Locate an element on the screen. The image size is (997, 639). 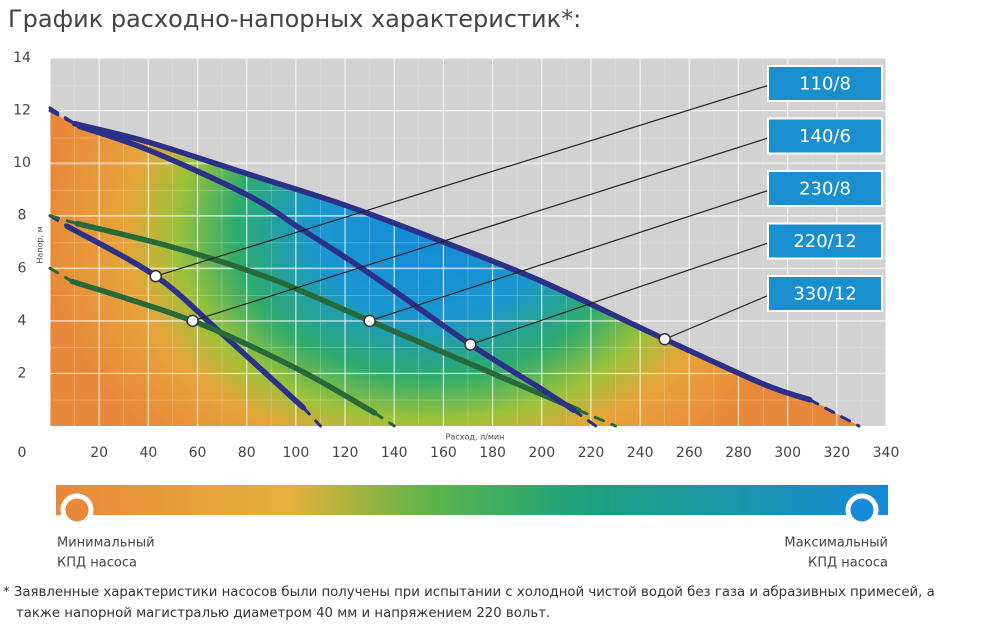
x-tick-label: 260 is located at coordinates (689, 453).